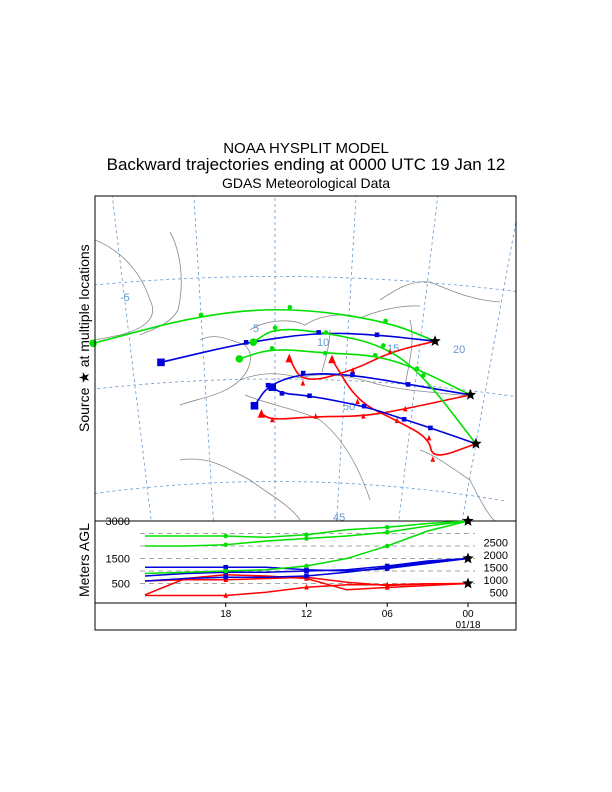 This screenshot has height=792, width=612. I want to click on time-tick-label: 00, so click(468, 614).